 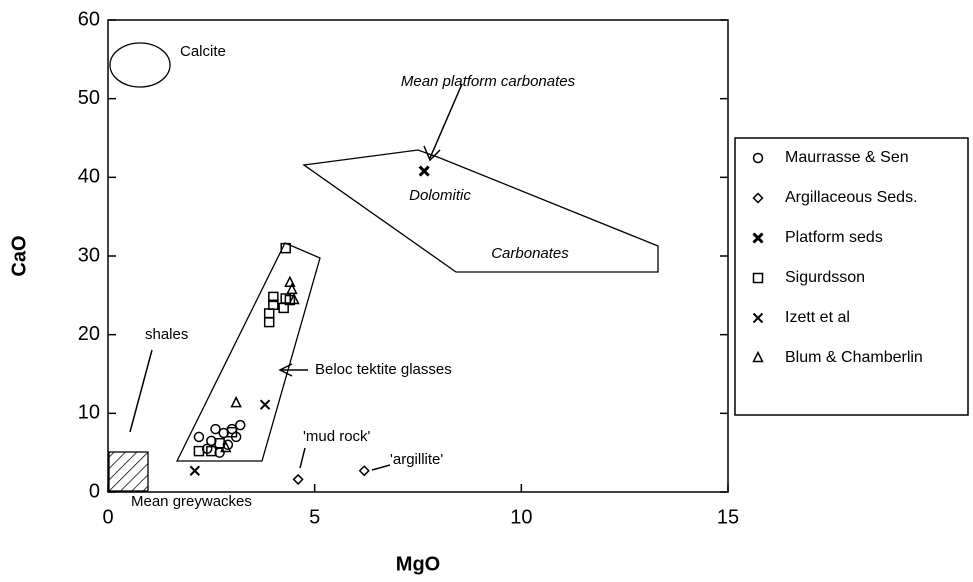 What do you see at coordinates (416, 459) in the screenshot?
I see `annotation: 'argillite'` at bounding box center [416, 459].